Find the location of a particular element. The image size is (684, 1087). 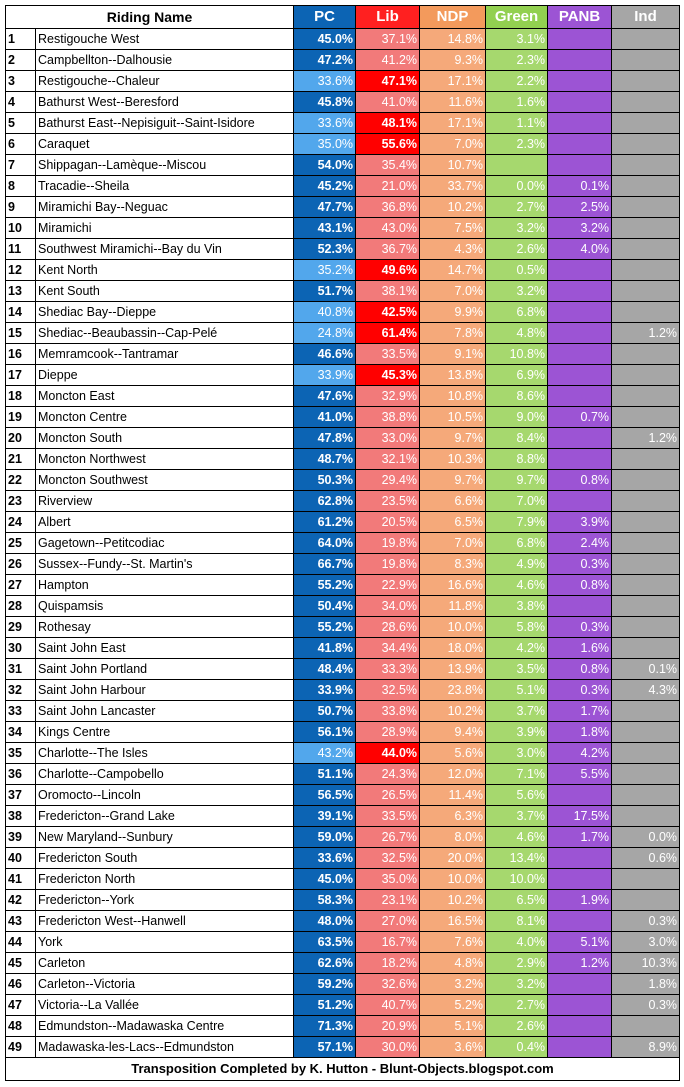

pc-share: 63.5% is located at coordinates (325, 942).